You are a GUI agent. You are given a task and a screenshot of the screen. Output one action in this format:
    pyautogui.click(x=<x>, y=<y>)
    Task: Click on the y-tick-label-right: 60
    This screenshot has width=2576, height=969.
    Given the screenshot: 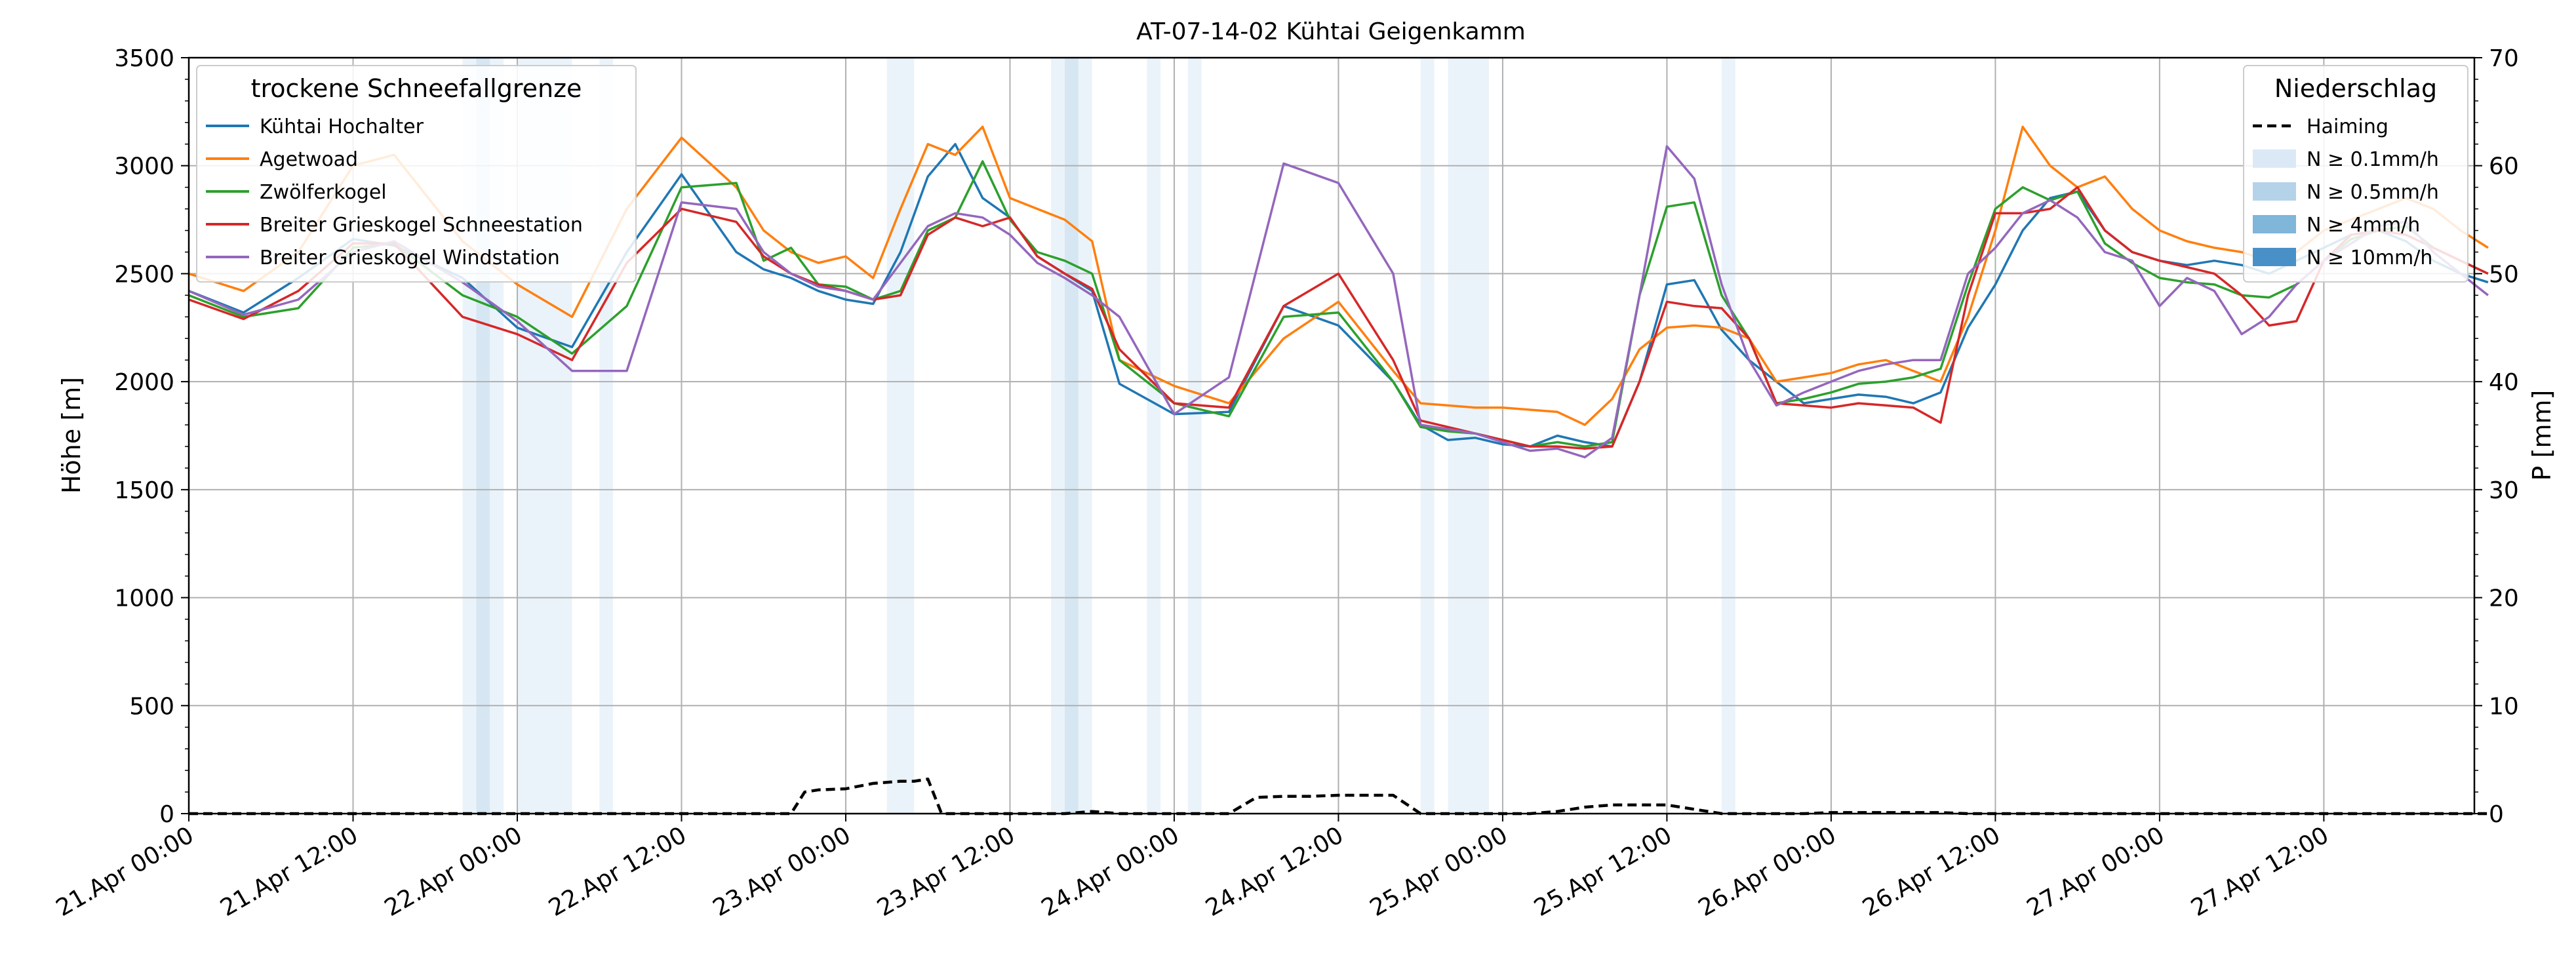 What is the action you would take?
    pyautogui.click(x=2504, y=166)
    